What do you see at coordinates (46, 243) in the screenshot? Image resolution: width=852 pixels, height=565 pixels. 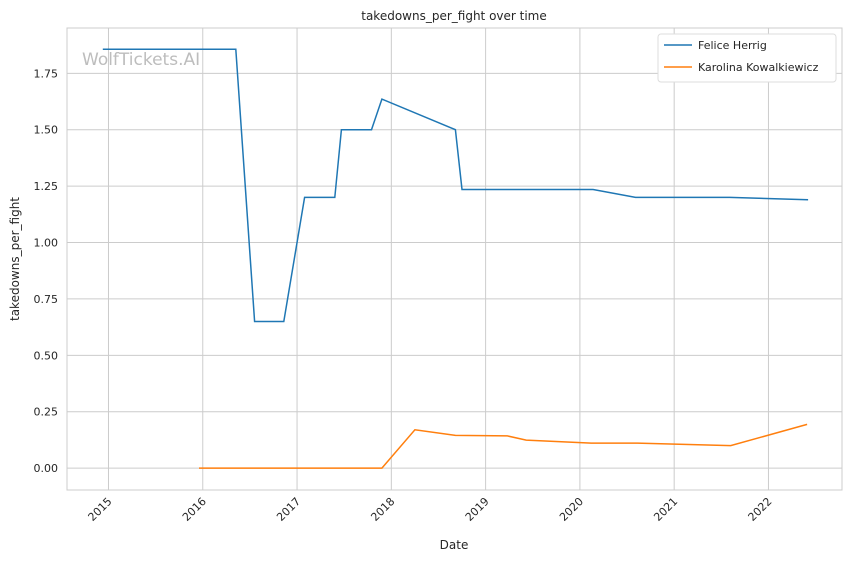 I see `y-tick-label: 1.00` at bounding box center [46, 243].